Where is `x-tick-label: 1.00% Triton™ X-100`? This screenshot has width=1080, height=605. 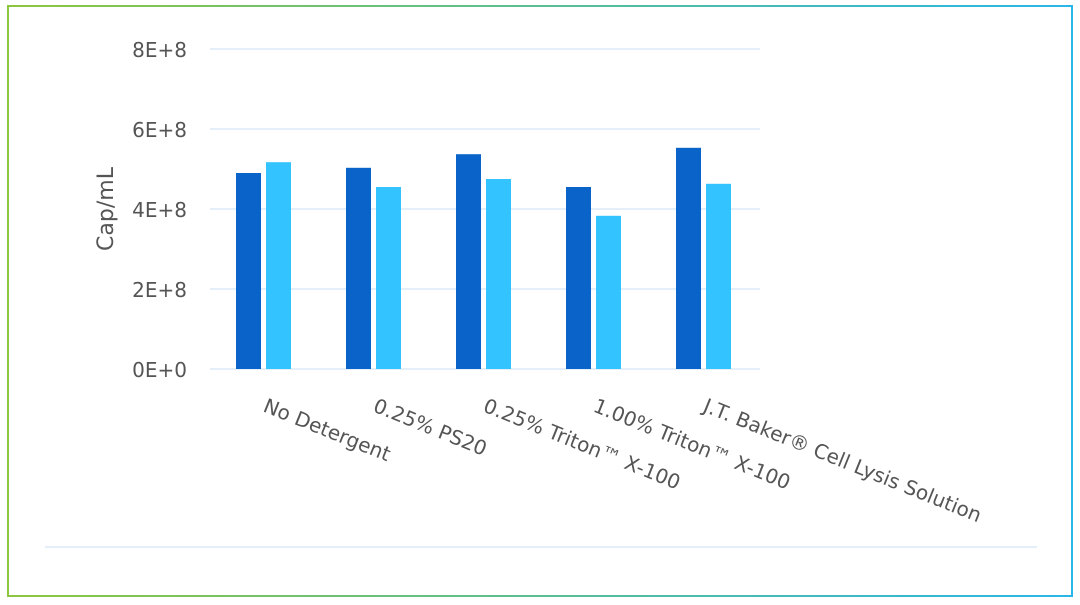
x-tick-label: 1.00% Triton™ X-100 is located at coordinates (692, 443).